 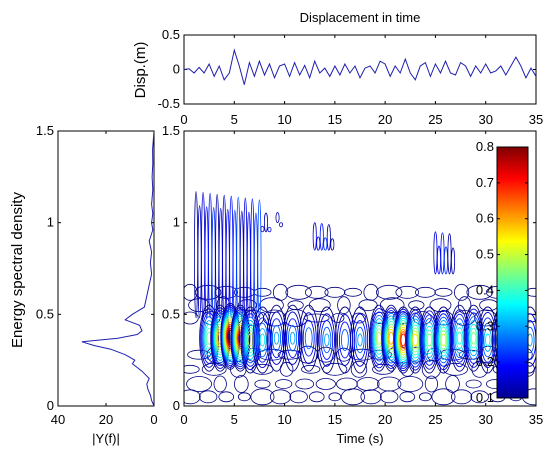 What do you see at coordinates (485, 218) in the screenshot?
I see `colorbar-tick-label: 0.6` at bounding box center [485, 218].